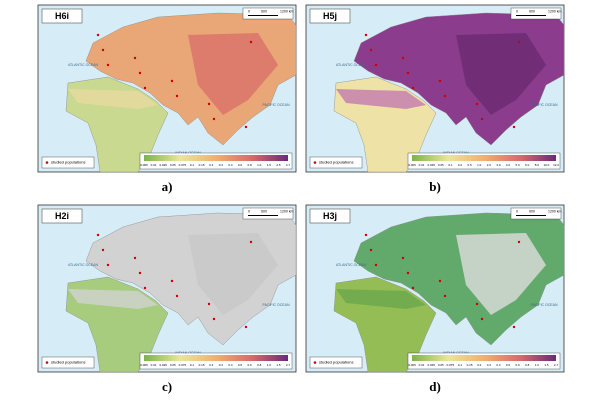  What do you see at coordinates (230, 165) in the screenshot?
I see `color-bar-tick: 0.4` at bounding box center [230, 165].